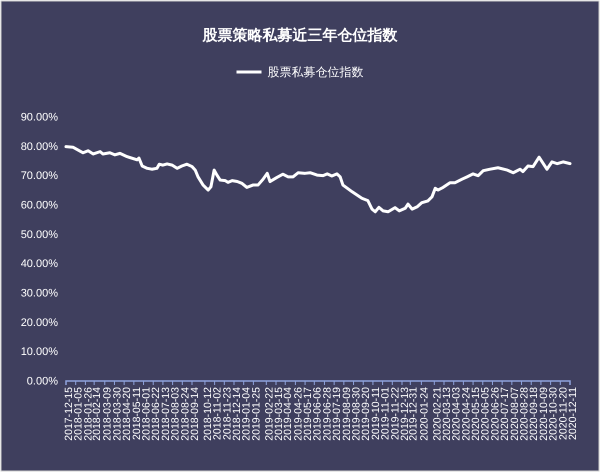  I want to click on x-tick-label: 2019-07-19, so click(337, 413).